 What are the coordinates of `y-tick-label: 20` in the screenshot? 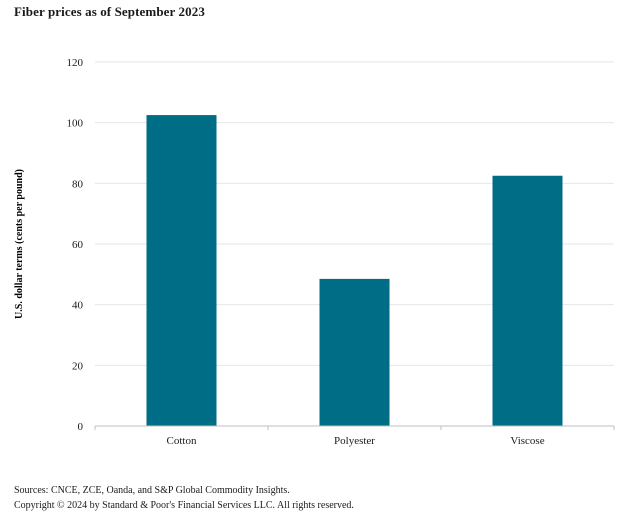 It's located at (78, 366).